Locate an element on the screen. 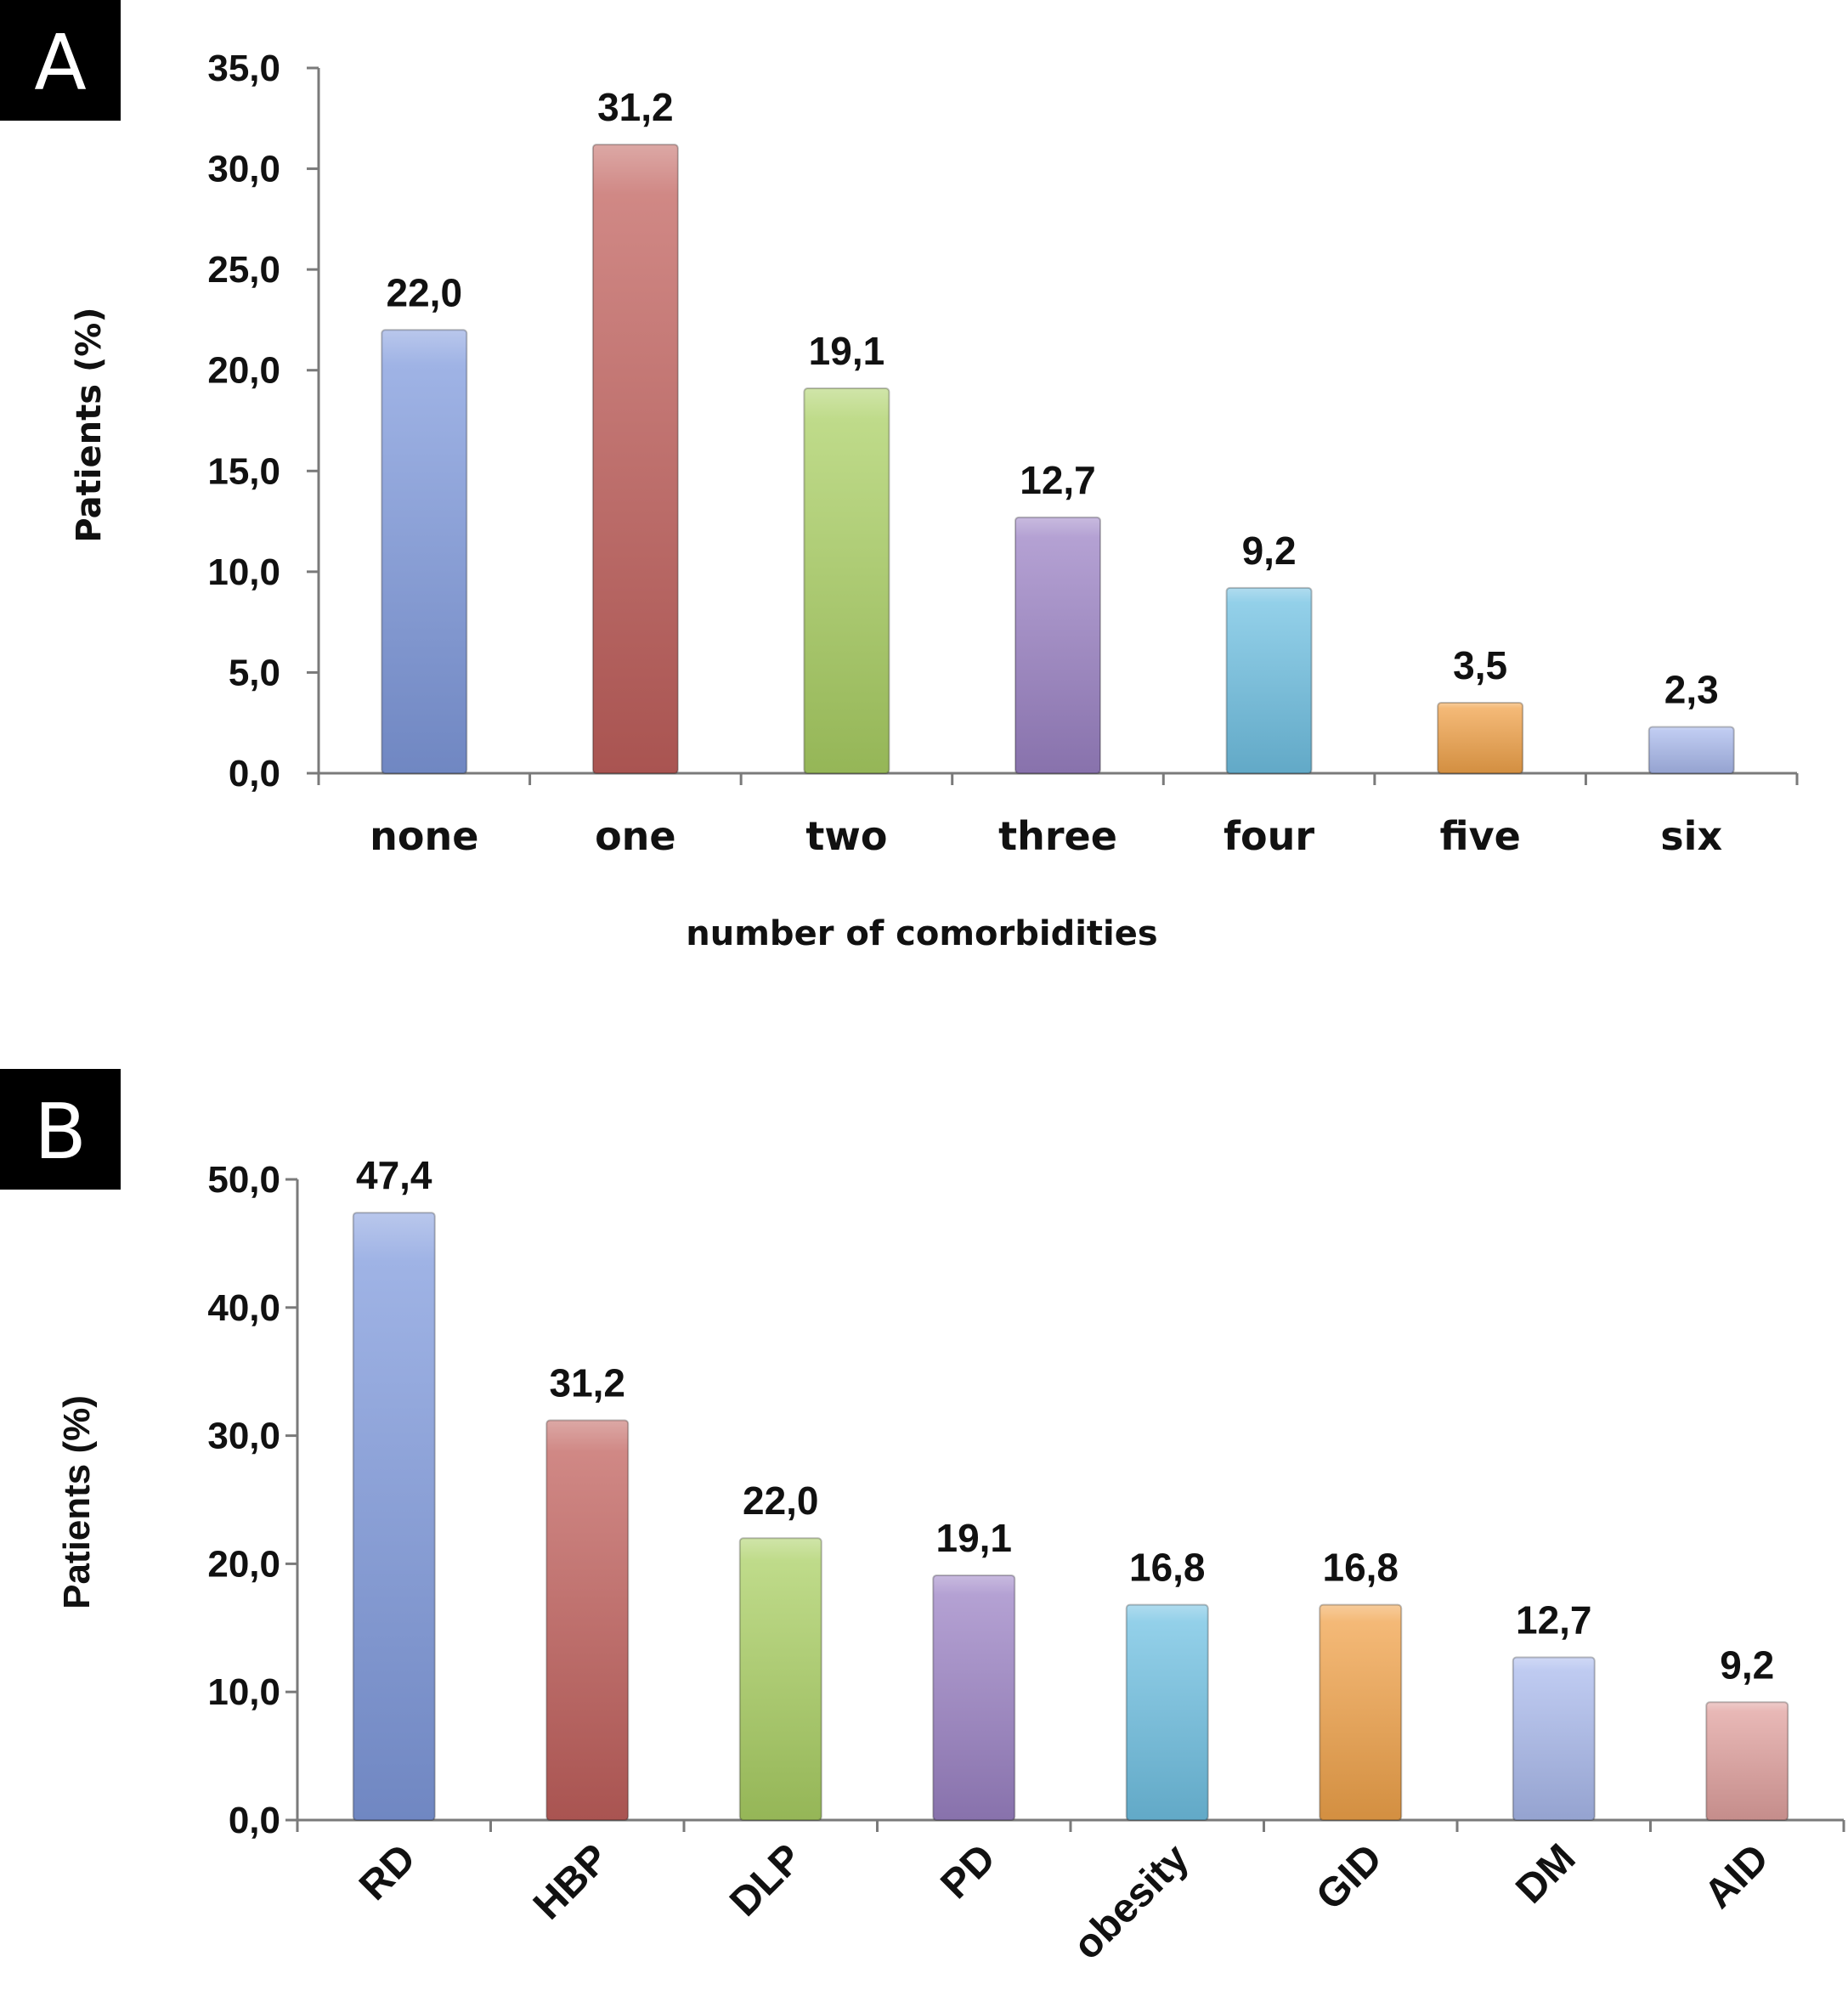  panel-b-y-tick-label: 0,0 is located at coordinates (254, 1820).